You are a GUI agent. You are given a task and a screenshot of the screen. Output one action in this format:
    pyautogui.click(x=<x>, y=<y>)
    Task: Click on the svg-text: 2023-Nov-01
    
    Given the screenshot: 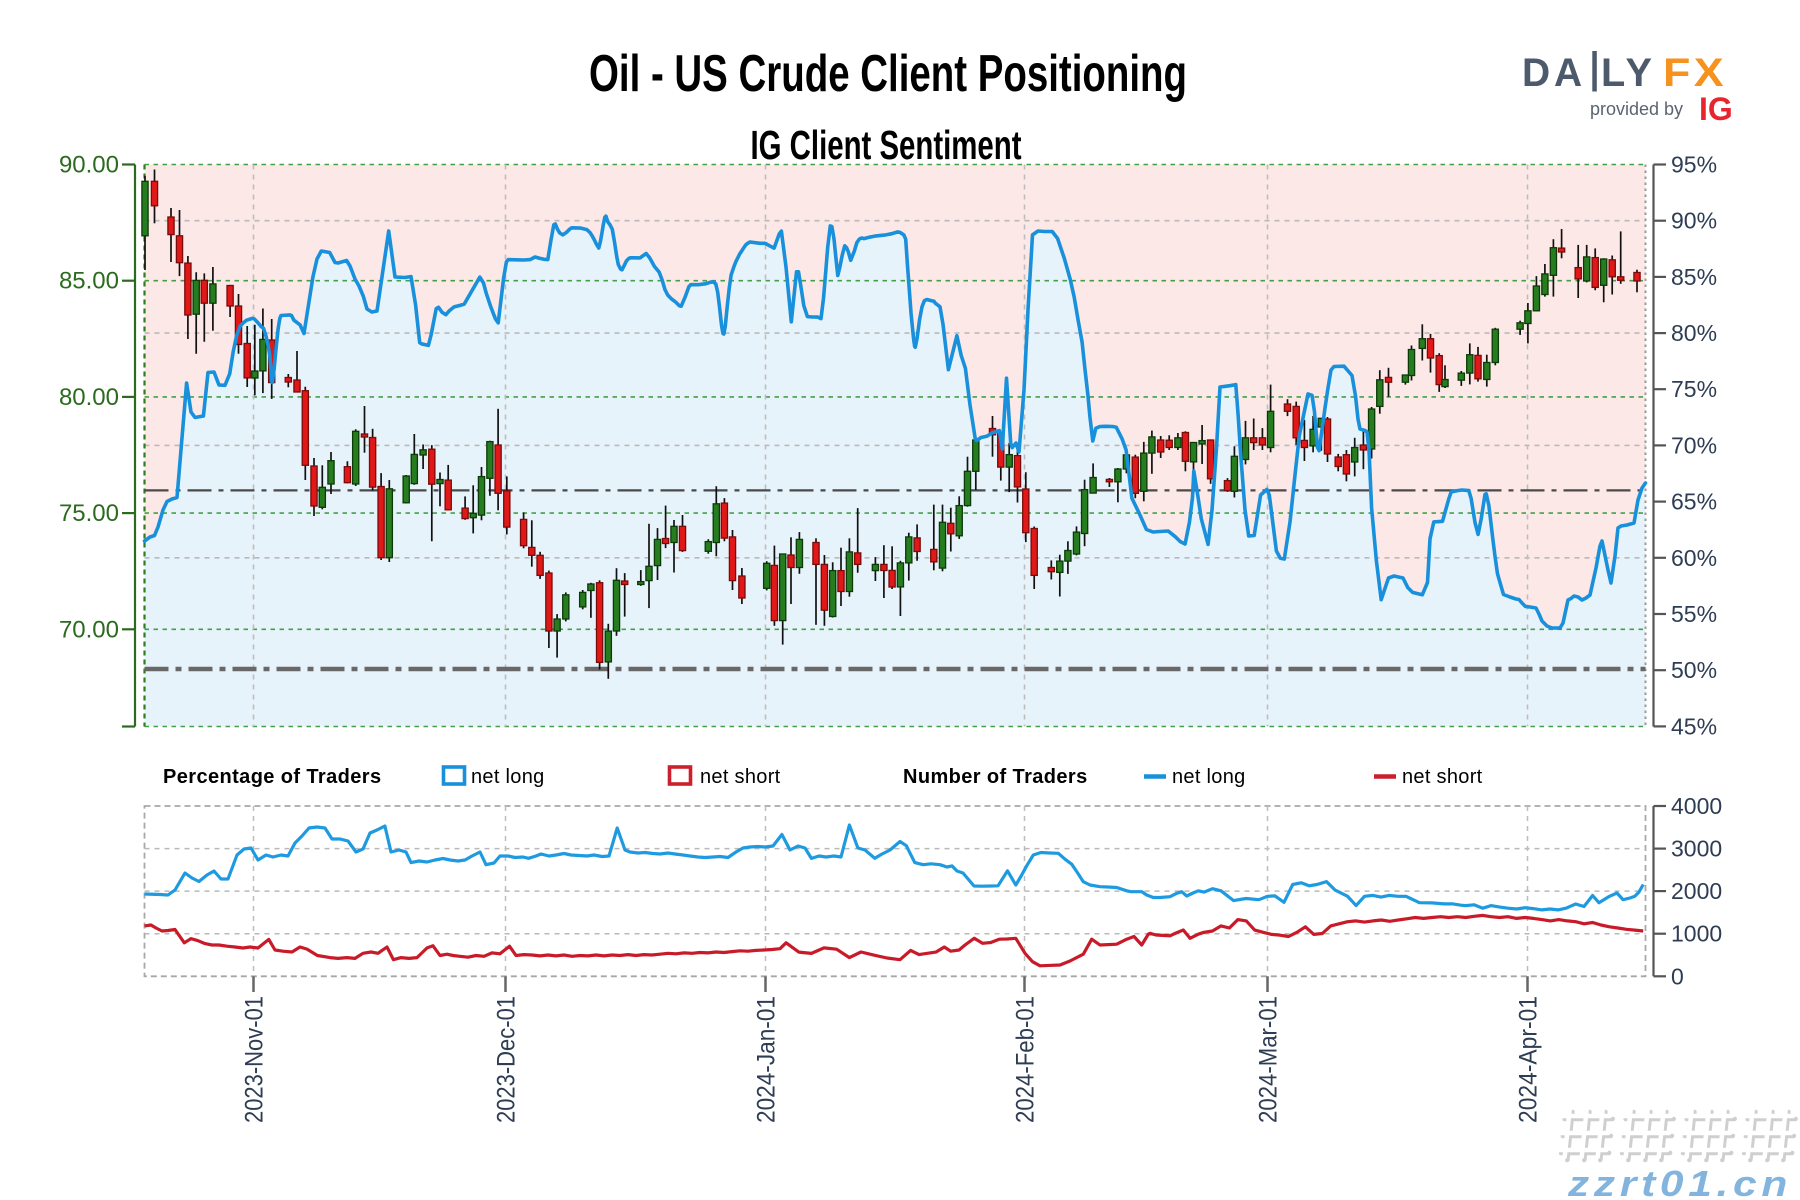 What is the action you would take?
    pyautogui.click(x=255, y=1059)
    